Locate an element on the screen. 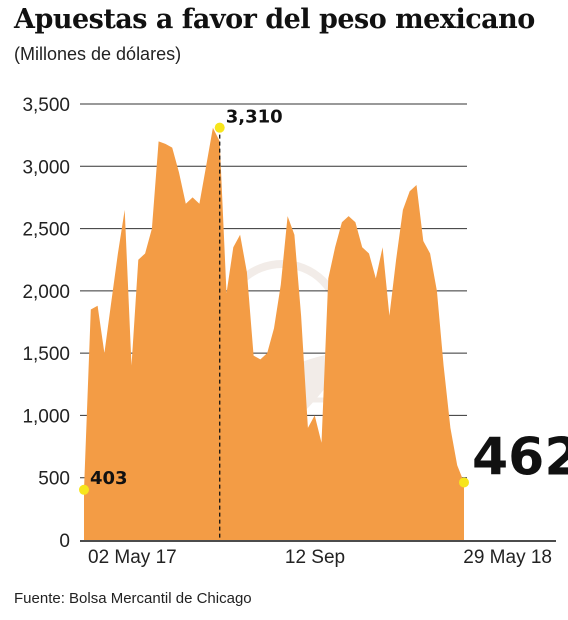  annotation-start-label: 403 is located at coordinates (109, 478).